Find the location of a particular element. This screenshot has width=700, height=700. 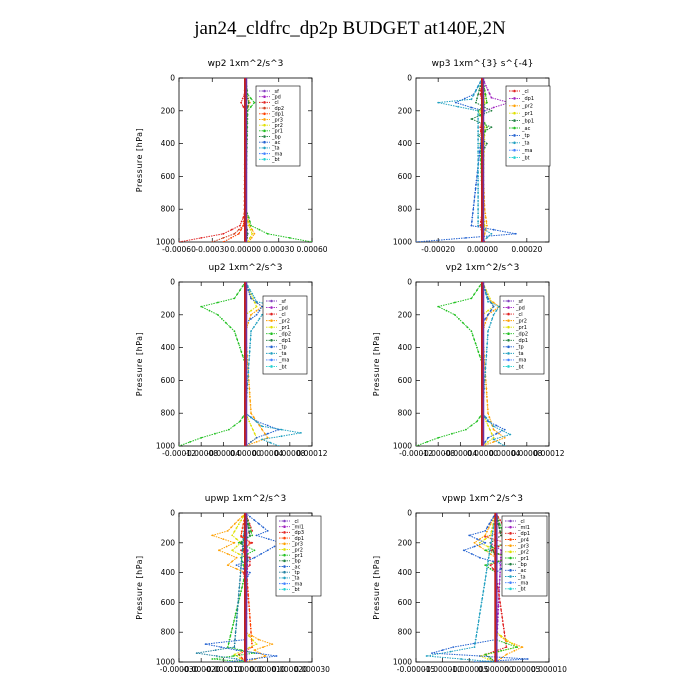

x-tick-label: 0.00000 is located at coordinates (245, 249).